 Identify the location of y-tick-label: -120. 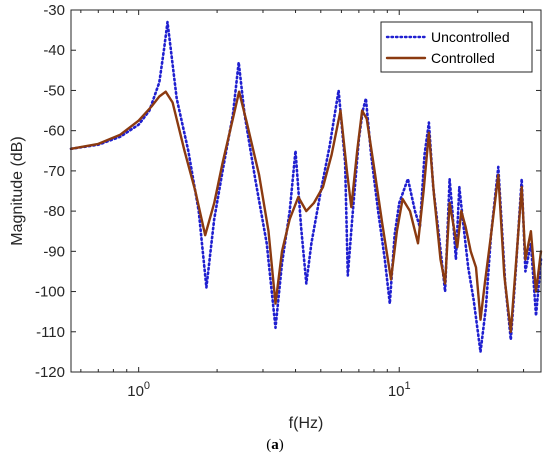
(50, 372).